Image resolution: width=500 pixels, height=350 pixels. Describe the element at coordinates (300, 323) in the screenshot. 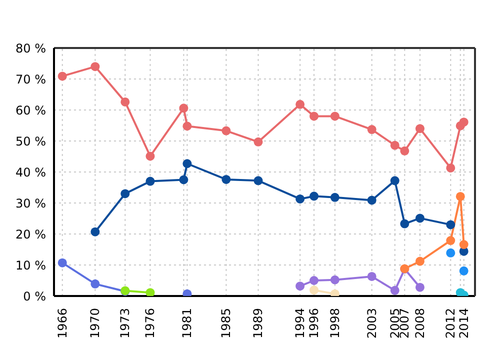

I see `x-tick-label: 1994` at that location.